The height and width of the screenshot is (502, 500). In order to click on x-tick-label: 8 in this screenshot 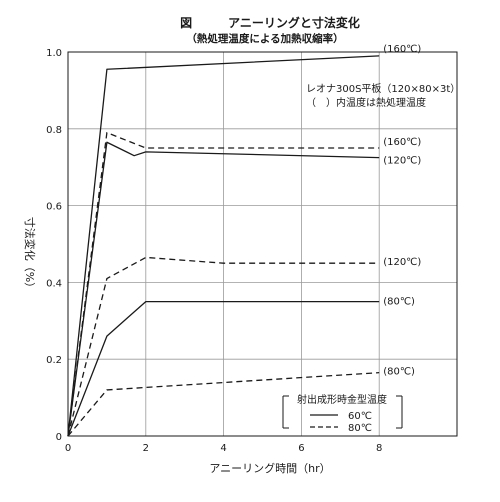, I will do `click(379, 448)`.